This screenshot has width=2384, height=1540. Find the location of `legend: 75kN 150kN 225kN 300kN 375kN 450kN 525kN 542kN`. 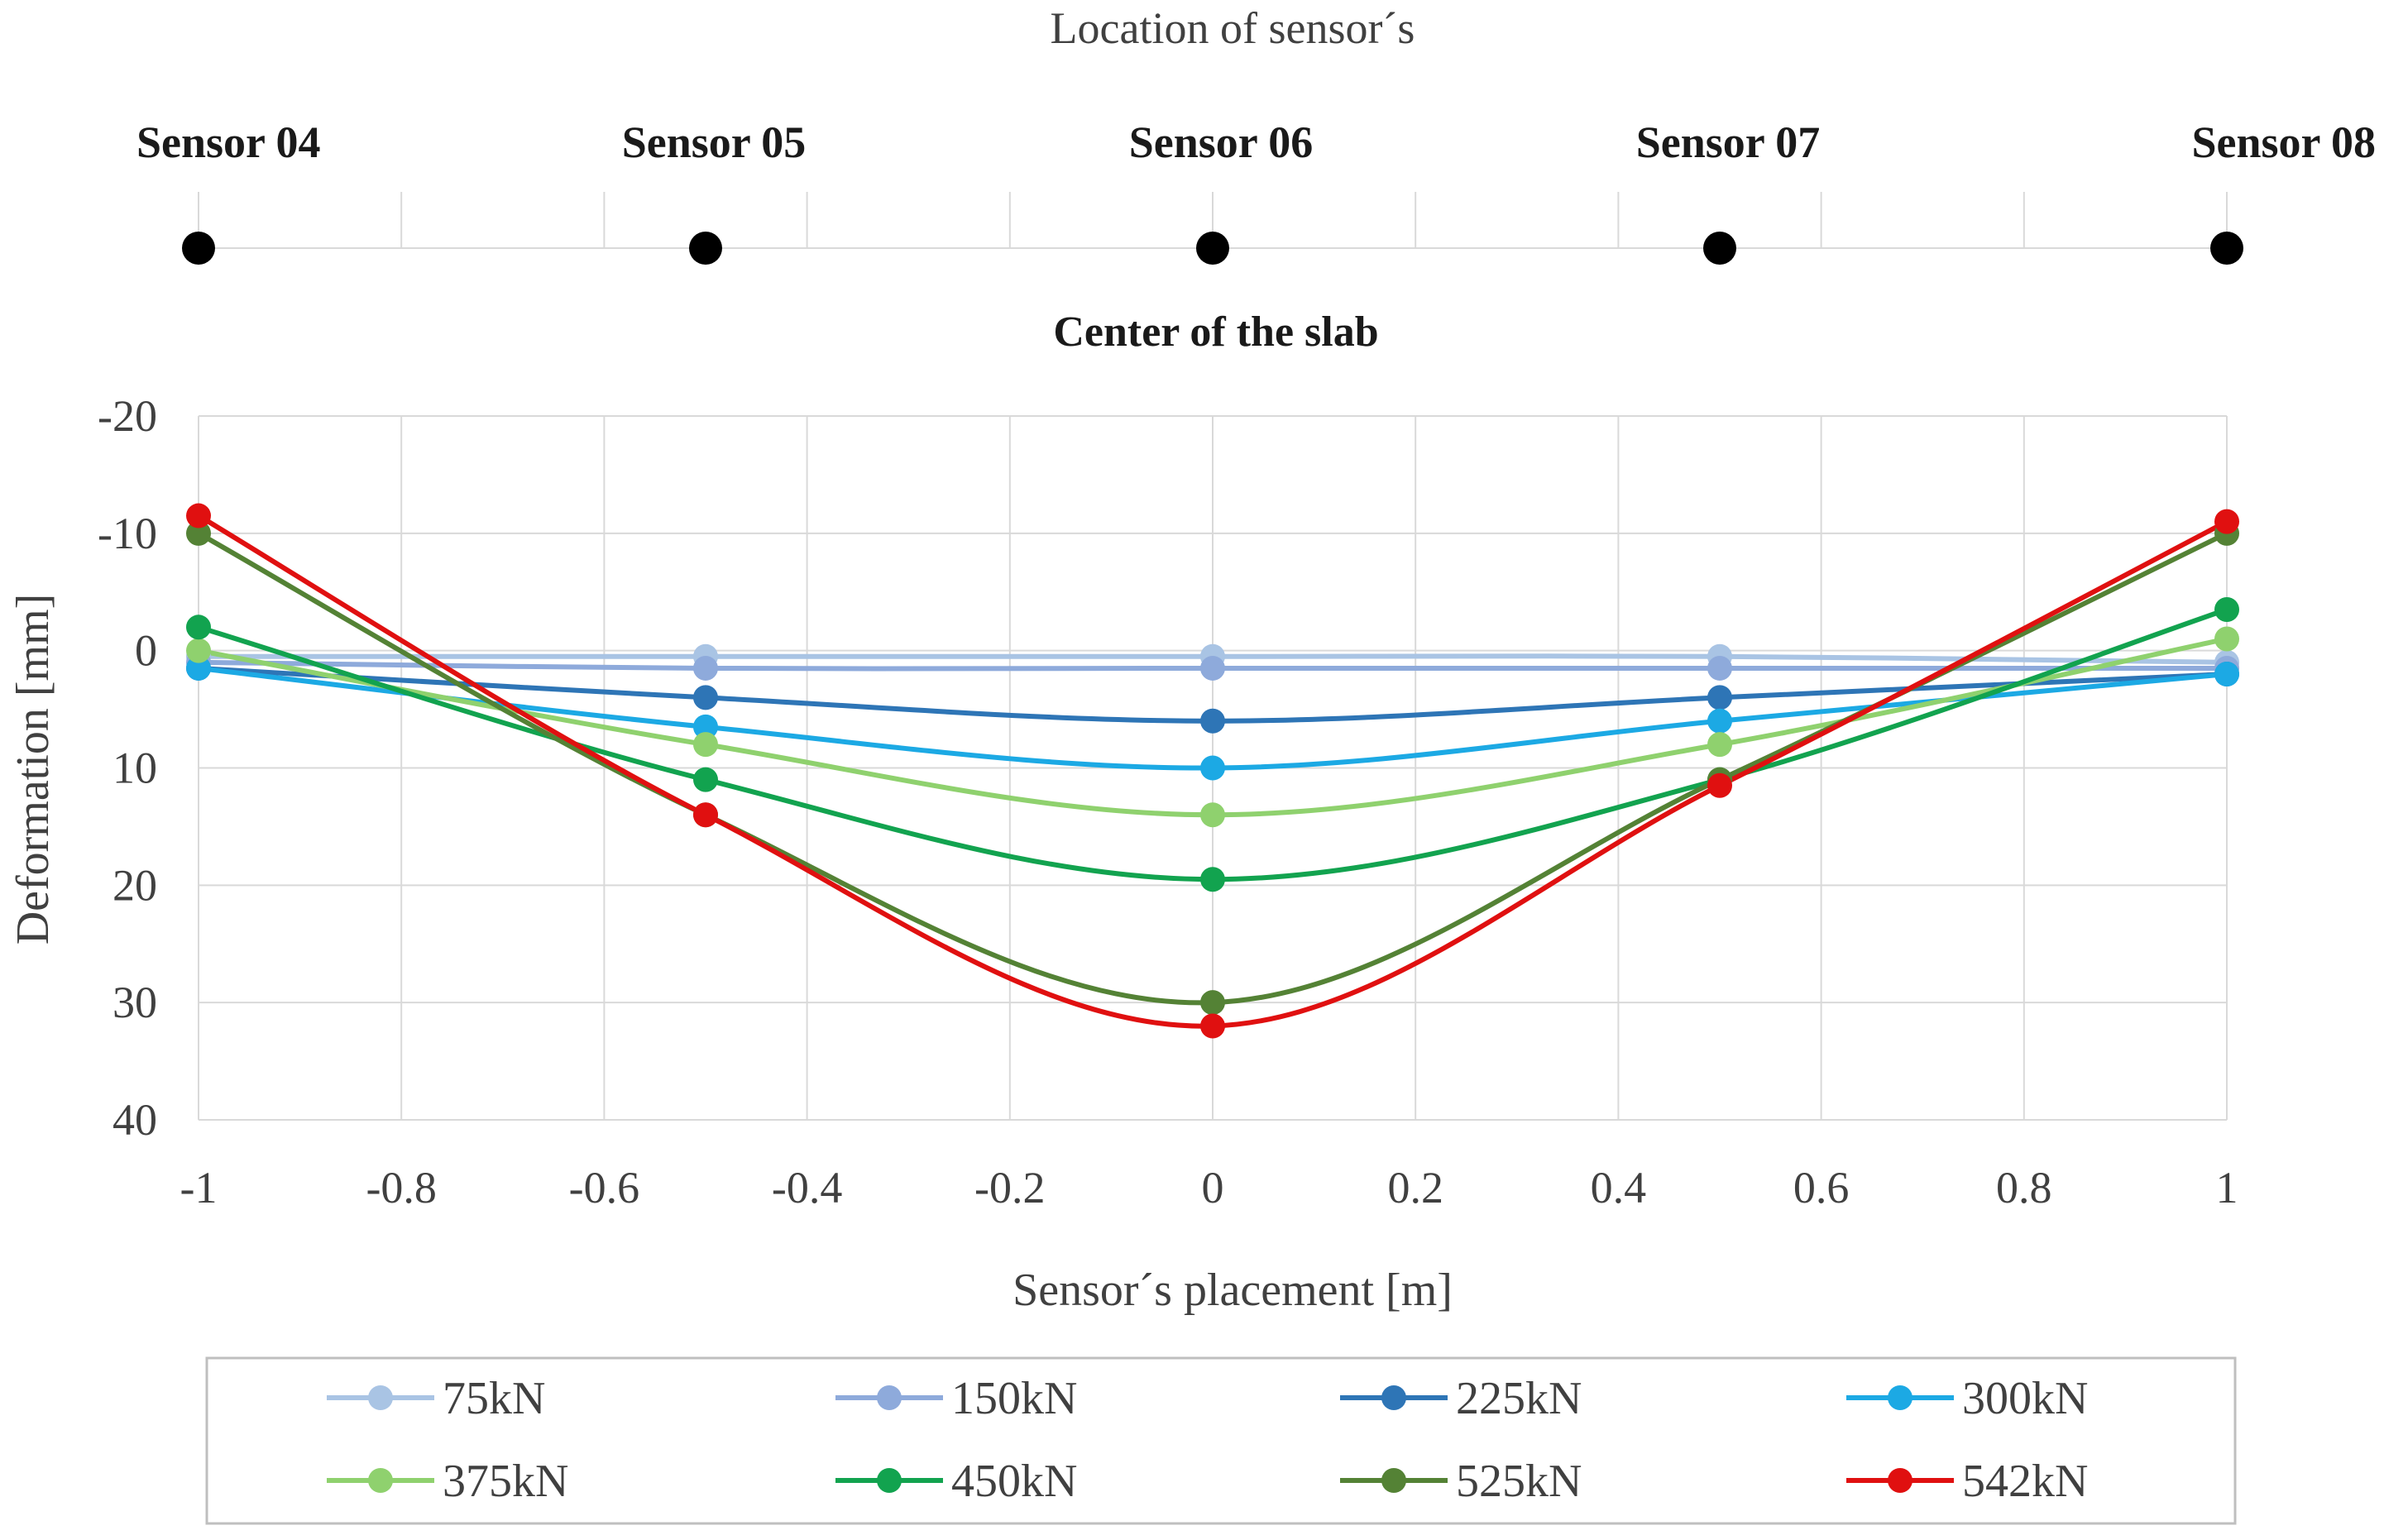

legend: 75kN 150kN 225kN 300kN 375kN 450kN 525kN 542kN is located at coordinates (1221, 1440).